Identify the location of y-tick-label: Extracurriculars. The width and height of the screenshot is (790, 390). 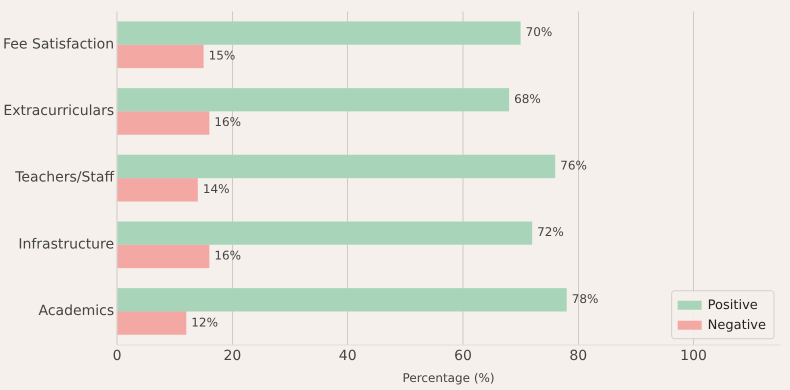
(58, 111).